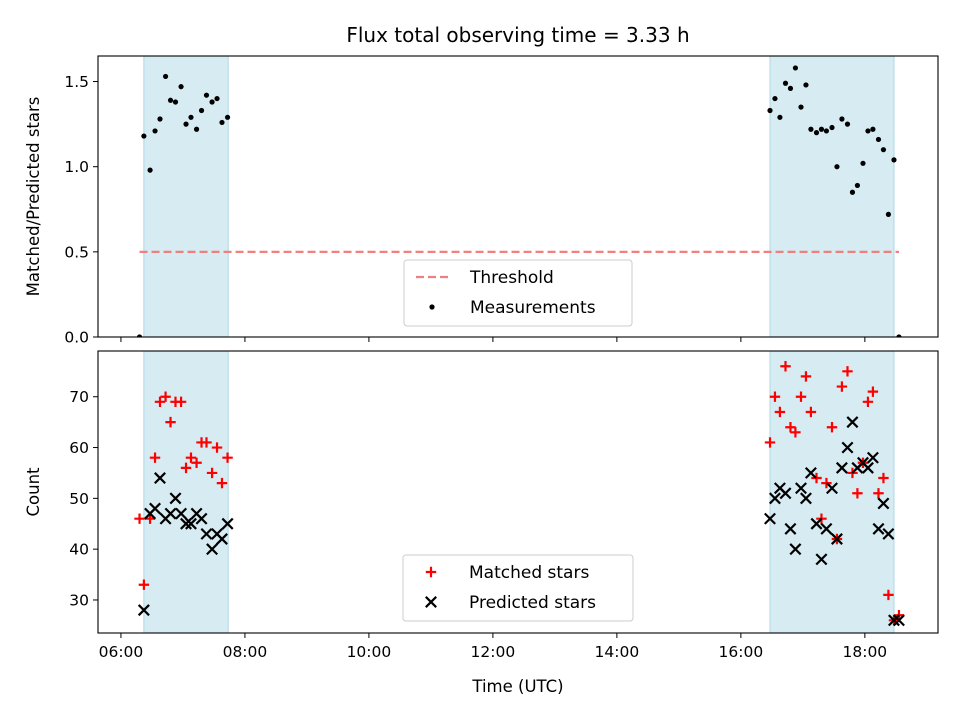  I want to click on y-tick-label: 40, so click(79, 550).